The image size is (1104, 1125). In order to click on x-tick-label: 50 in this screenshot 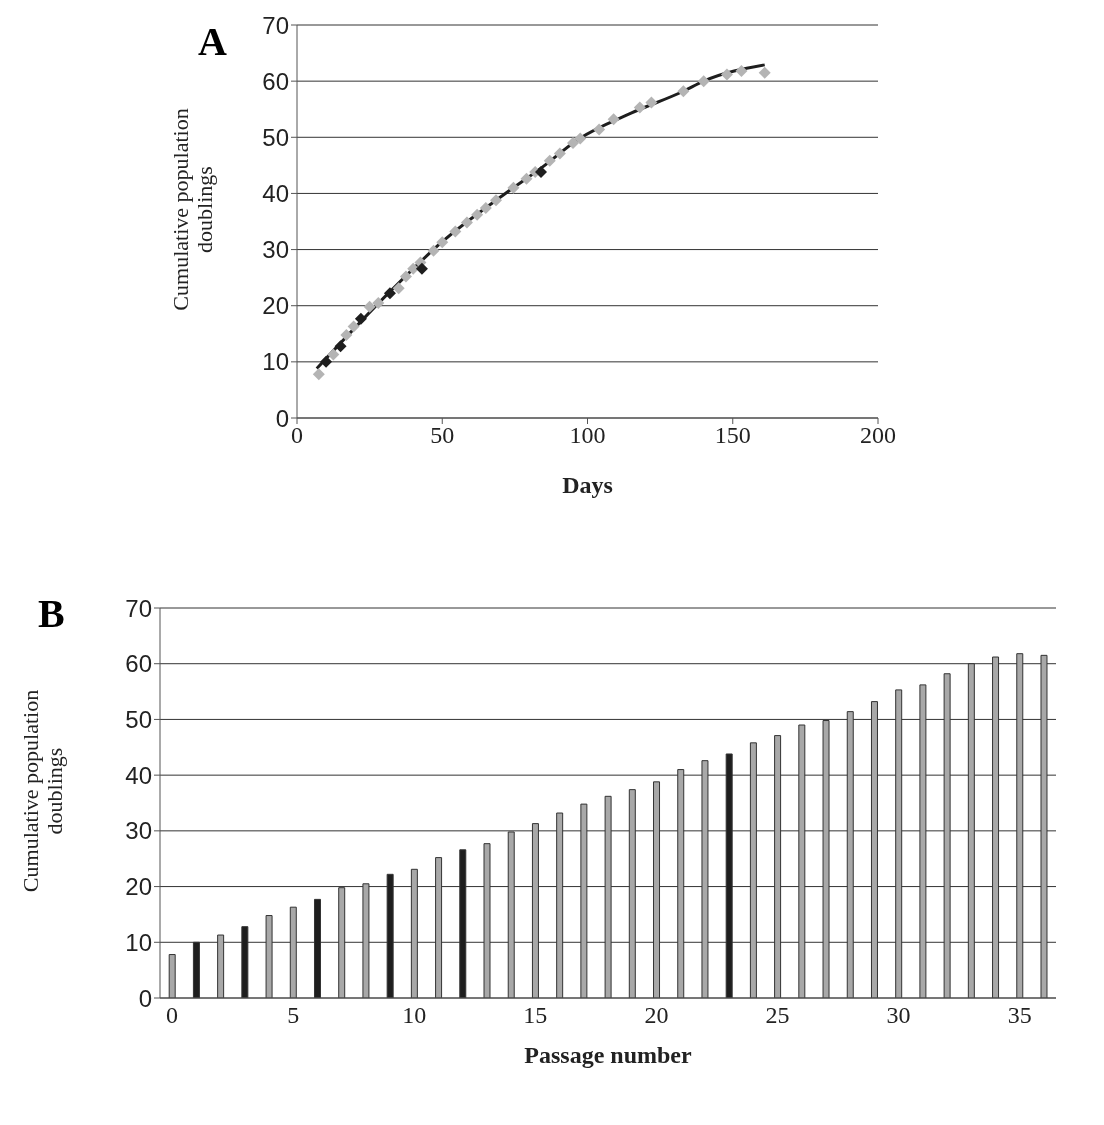, I will do `click(442, 435)`.